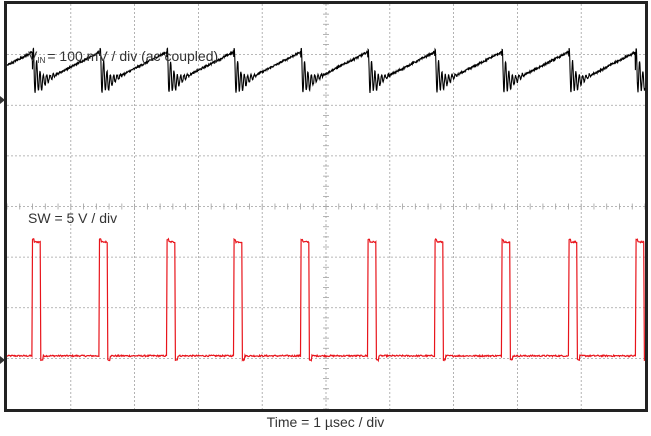 This screenshot has height=436, width=651. Describe the element at coordinates (72, 218) in the screenshot. I see `sw-label: SW = 5 V / div` at that location.